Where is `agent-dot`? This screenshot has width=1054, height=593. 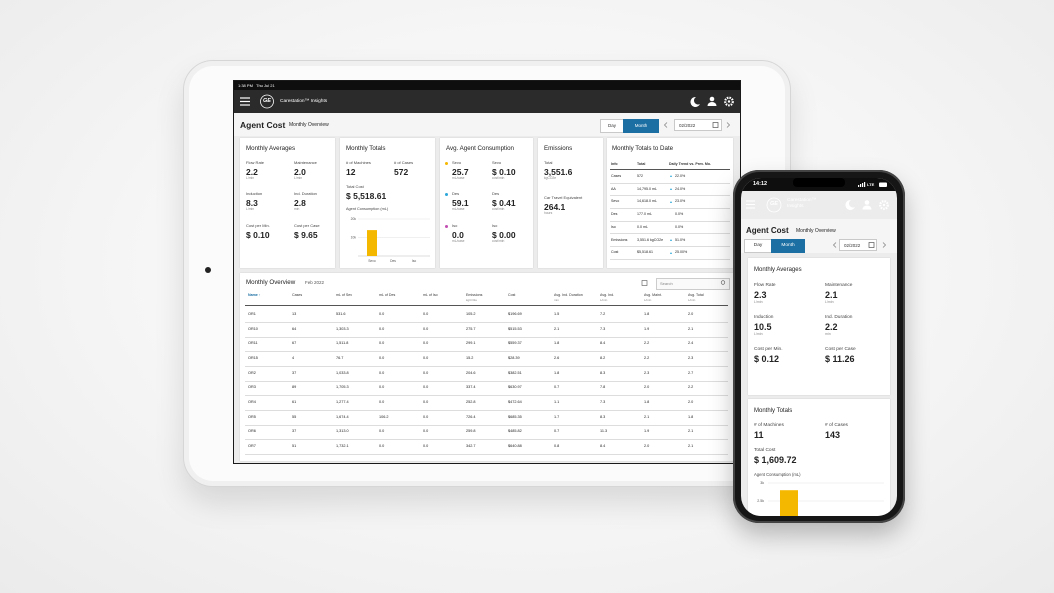 agent-dot is located at coordinates (446, 163).